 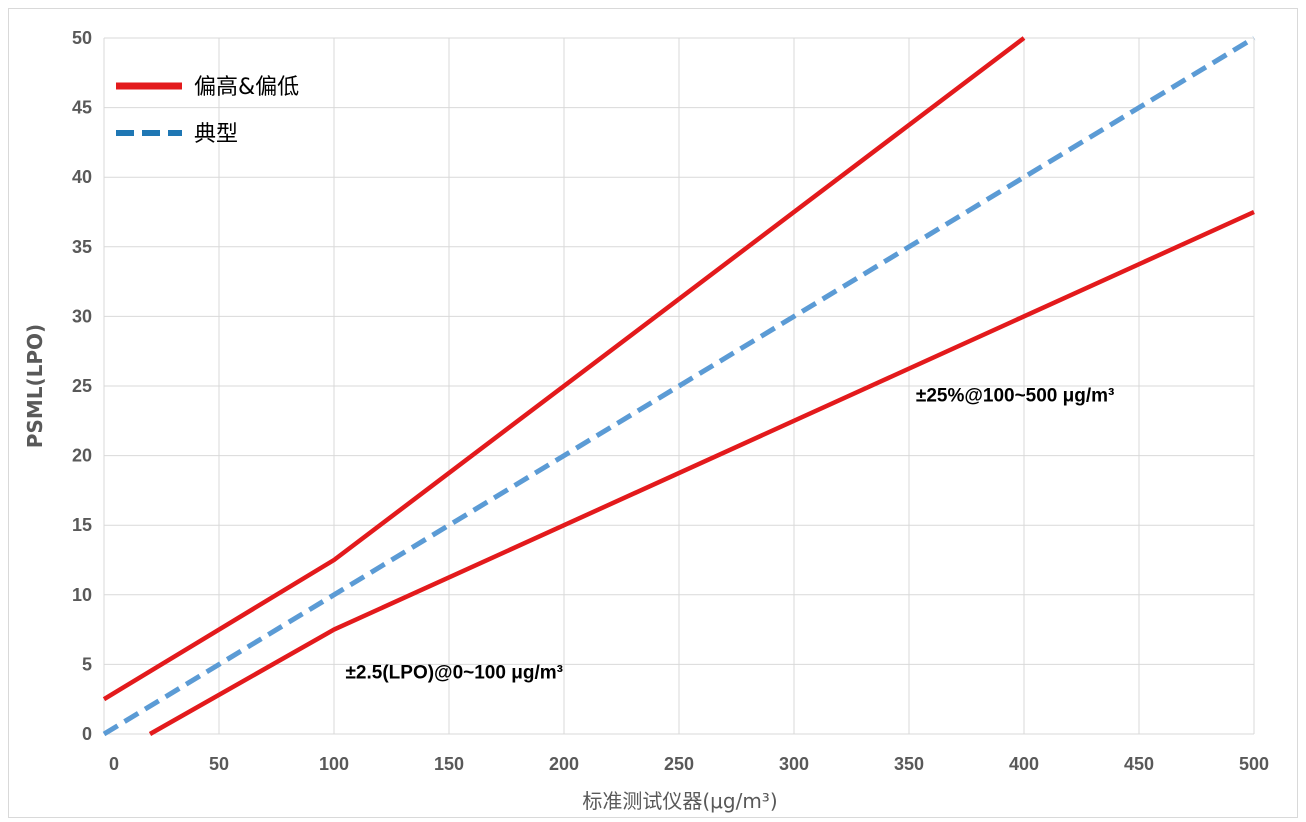 I want to click on x-tick-label: 250, so click(x=679, y=764).